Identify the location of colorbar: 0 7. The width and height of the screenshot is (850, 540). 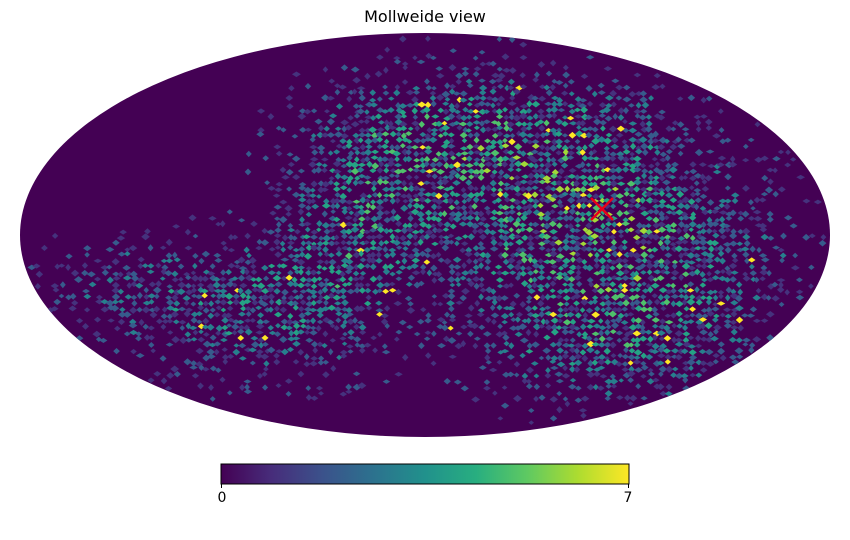
(425, 484).